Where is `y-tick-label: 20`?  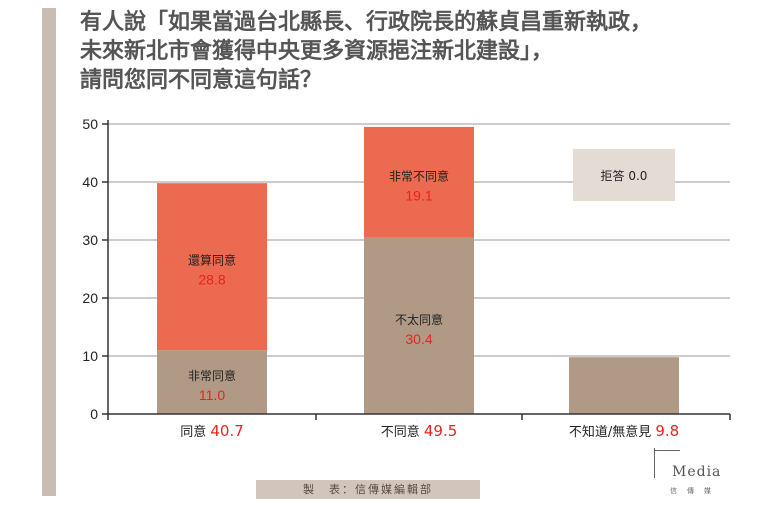
y-tick-label: 20 is located at coordinates (90, 298).